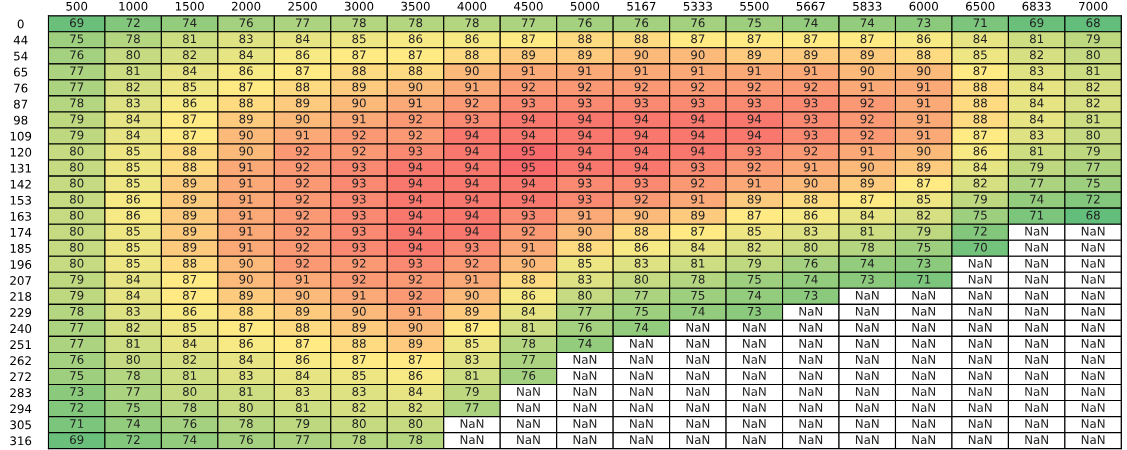  What do you see at coordinates (20, 376) in the screenshot?
I see `y-tick-label: 272` at bounding box center [20, 376].